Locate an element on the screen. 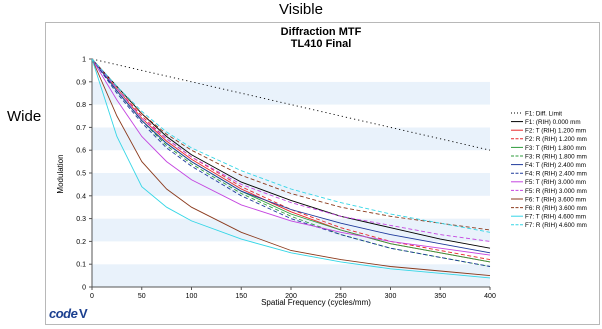 The height and width of the screenshot is (329, 602). y-tick-label: 1 is located at coordinates (84, 60).